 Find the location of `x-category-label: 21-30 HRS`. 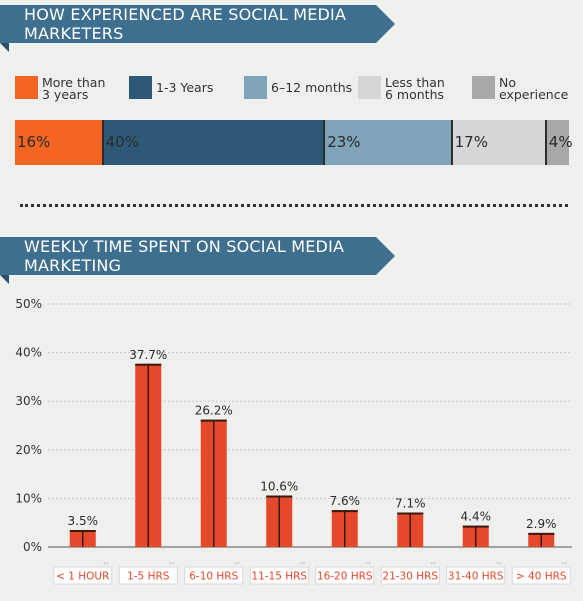

x-category-label: 21-30 HRS is located at coordinates (410, 577).